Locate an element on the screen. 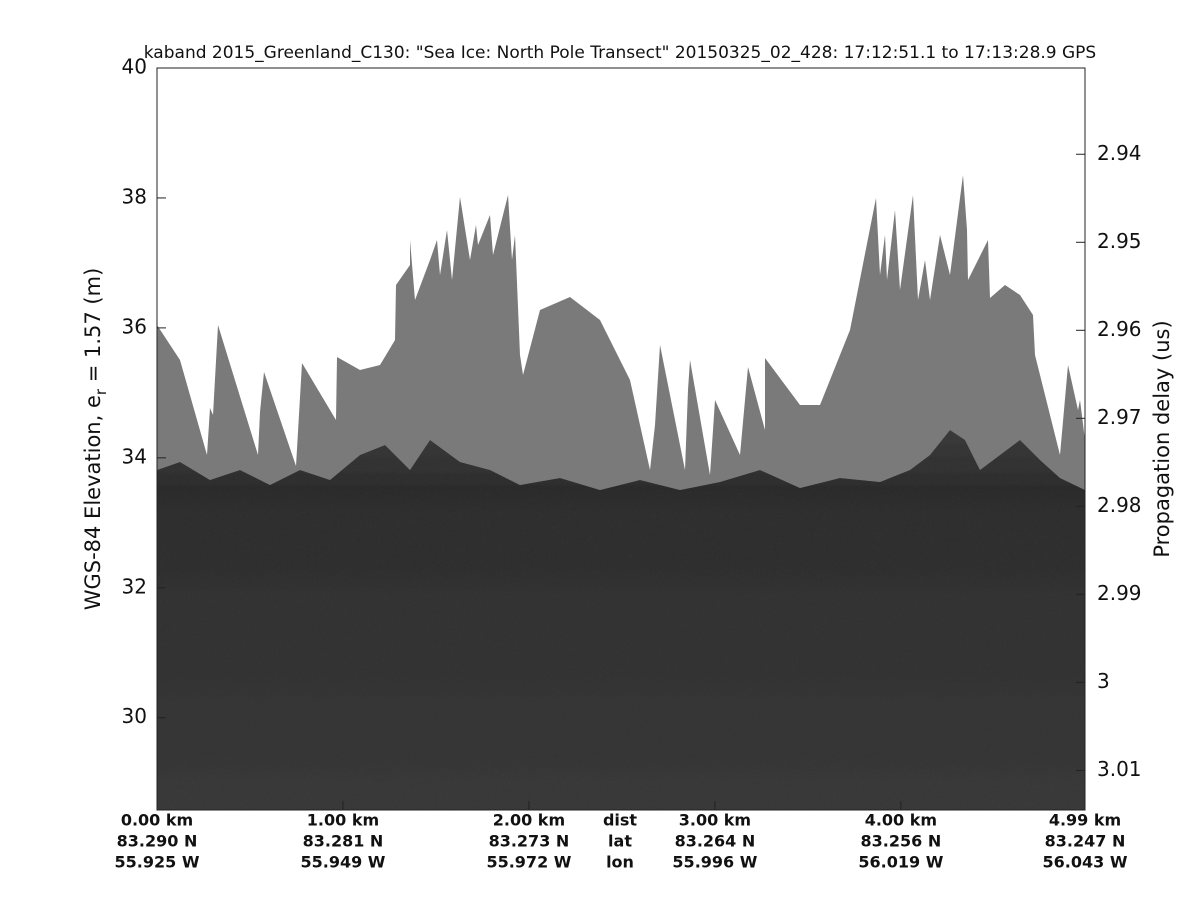 This screenshot has height=900, width=1200. lat-label: 83.273 N is located at coordinates (529, 841).